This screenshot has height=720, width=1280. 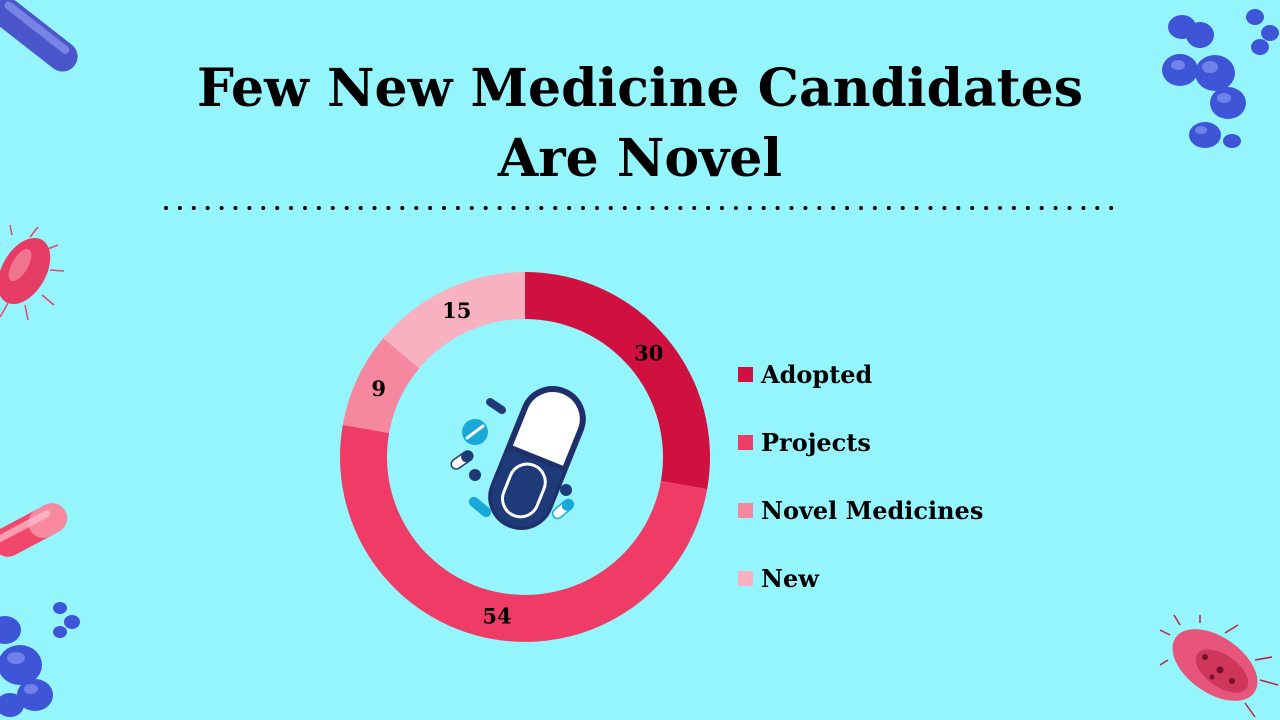 I want to click on donut-slice-adopted, so click(x=617, y=381).